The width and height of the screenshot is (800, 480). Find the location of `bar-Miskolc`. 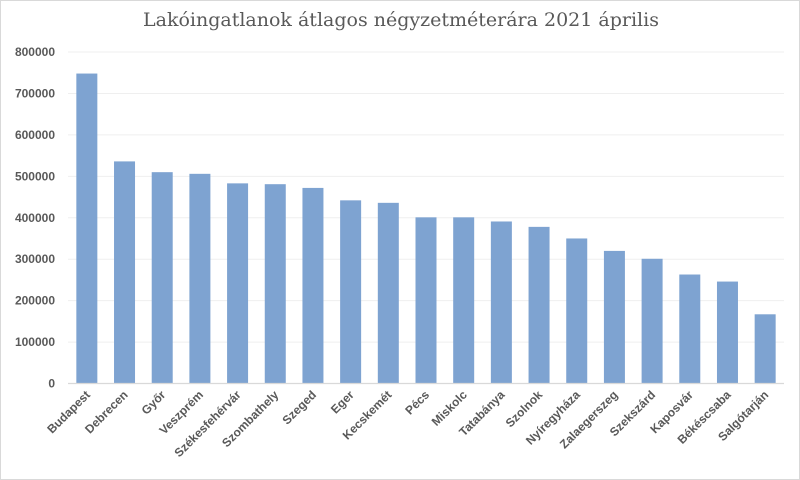

bar-Miskolc is located at coordinates (464, 300).